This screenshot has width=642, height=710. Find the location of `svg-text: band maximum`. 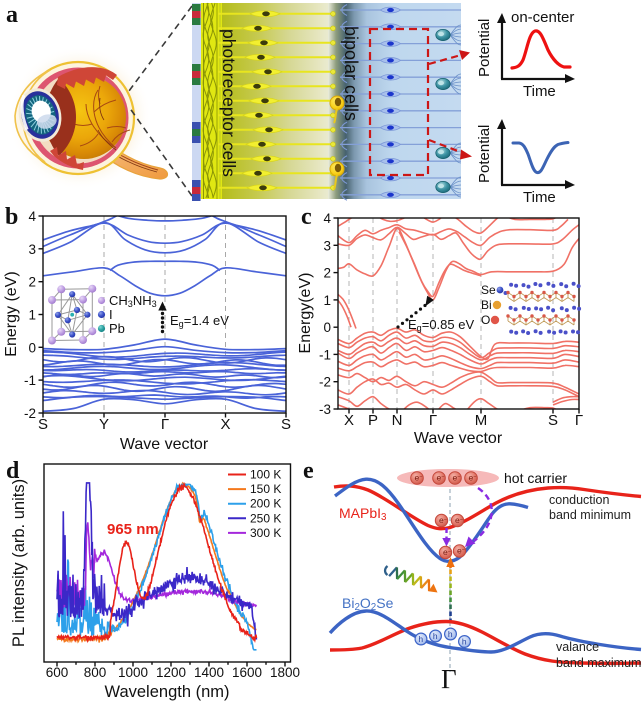

svg-text: band maximum is located at coordinates (598, 663).